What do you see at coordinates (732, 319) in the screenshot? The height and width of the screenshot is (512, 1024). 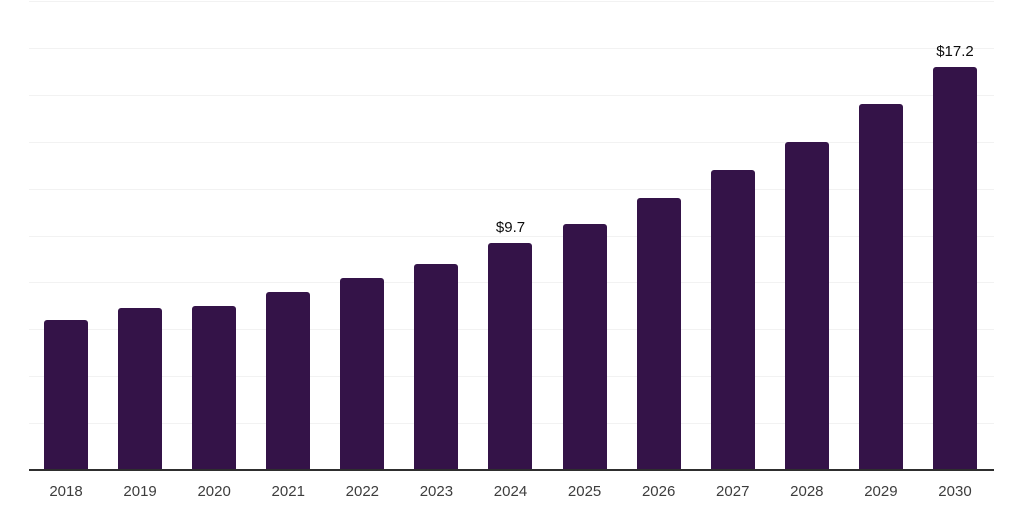 I see `bar-2027` at bounding box center [732, 319].